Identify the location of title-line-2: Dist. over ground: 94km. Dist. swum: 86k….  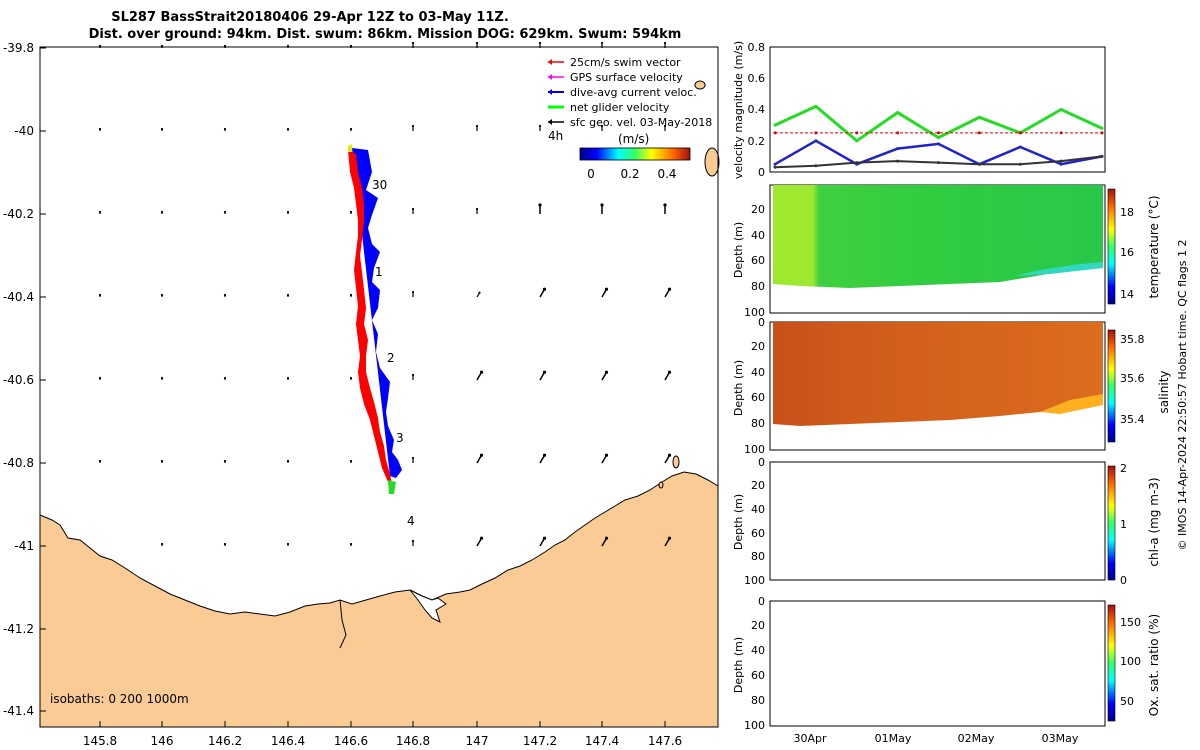
(385, 34).